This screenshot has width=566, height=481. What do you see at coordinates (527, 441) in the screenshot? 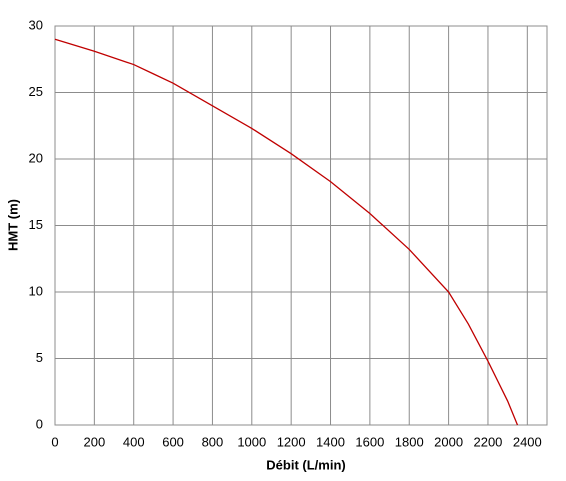
I see `x-tick-label: 2400` at bounding box center [527, 441].